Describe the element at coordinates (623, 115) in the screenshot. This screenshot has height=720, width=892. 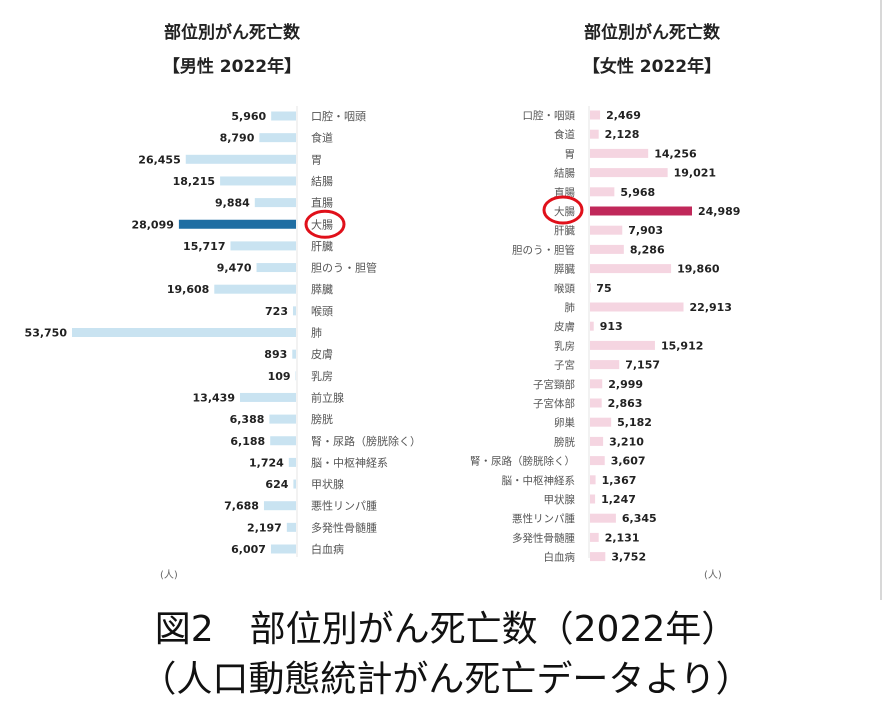
I see `female-value-label: 2,469` at that location.